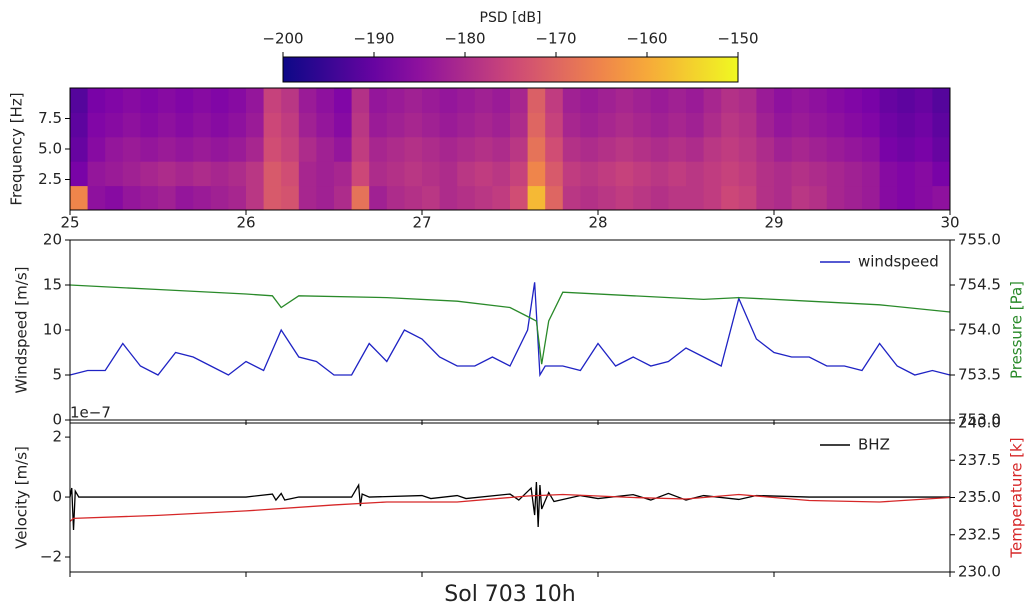 This screenshot has width=1031, height=606. Describe the element at coordinates (555, 39) in the screenshot. I see `colorbar-tick-label: −170` at that location.